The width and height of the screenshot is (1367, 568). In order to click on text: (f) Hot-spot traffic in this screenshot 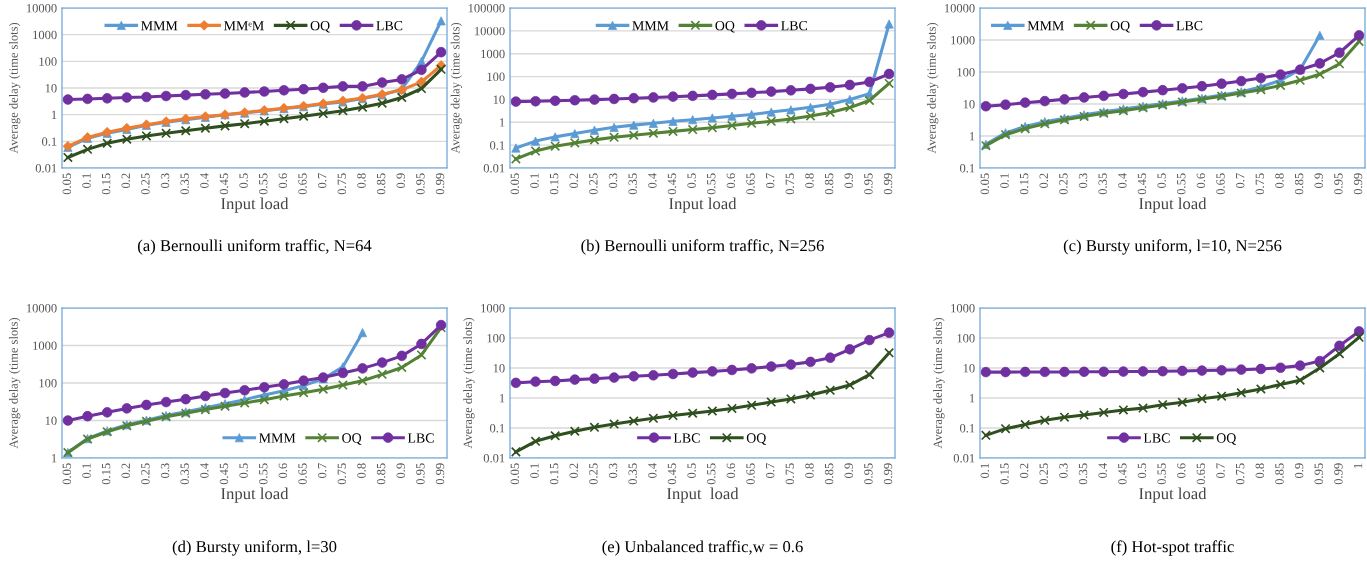, I will do `click(1172, 548)`.